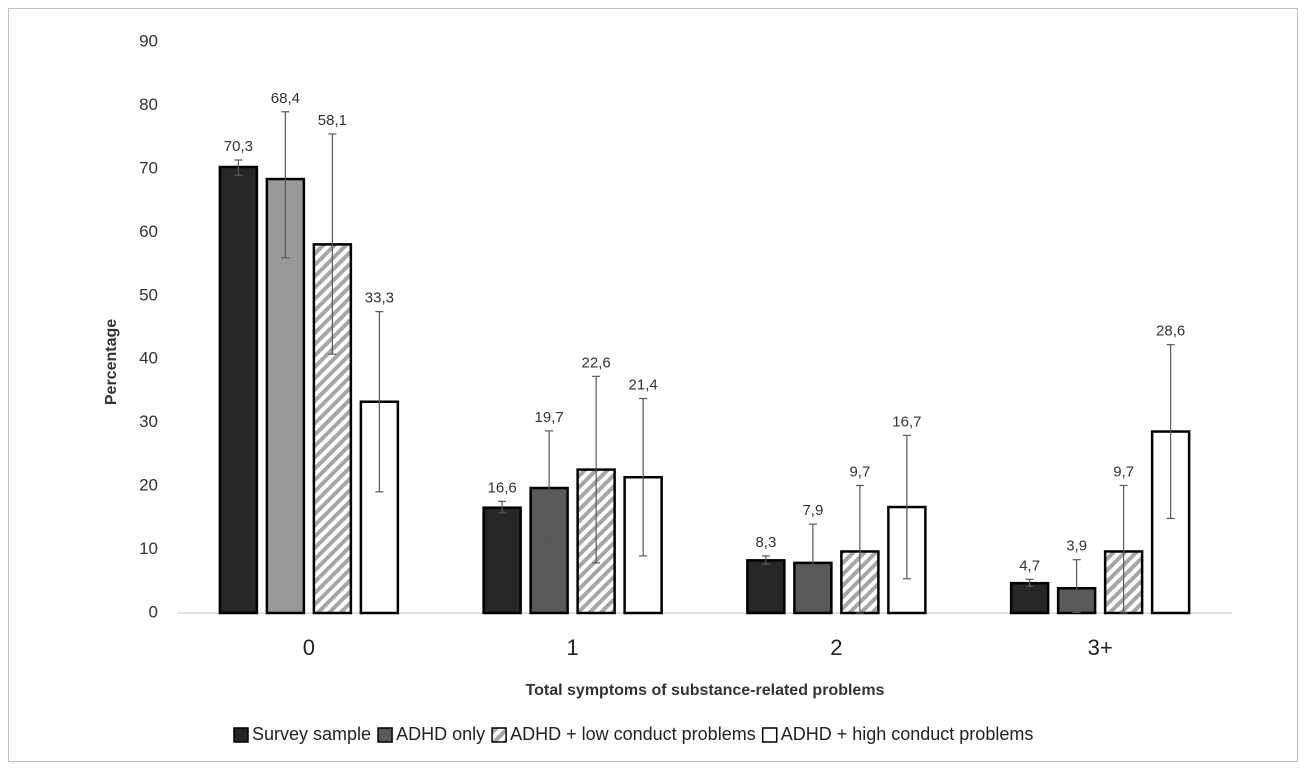  What do you see at coordinates (906, 421) in the screenshot?
I see `data-label: 16,7` at bounding box center [906, 421].